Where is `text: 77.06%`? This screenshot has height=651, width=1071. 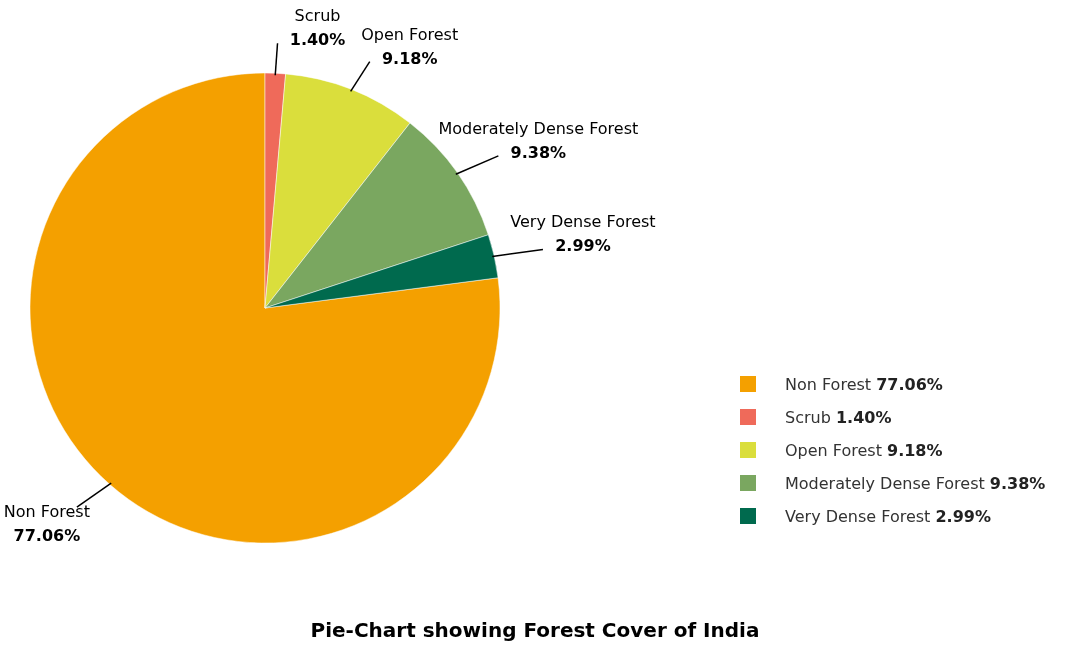 text: 77.06% is located at coordinates (909, 384).